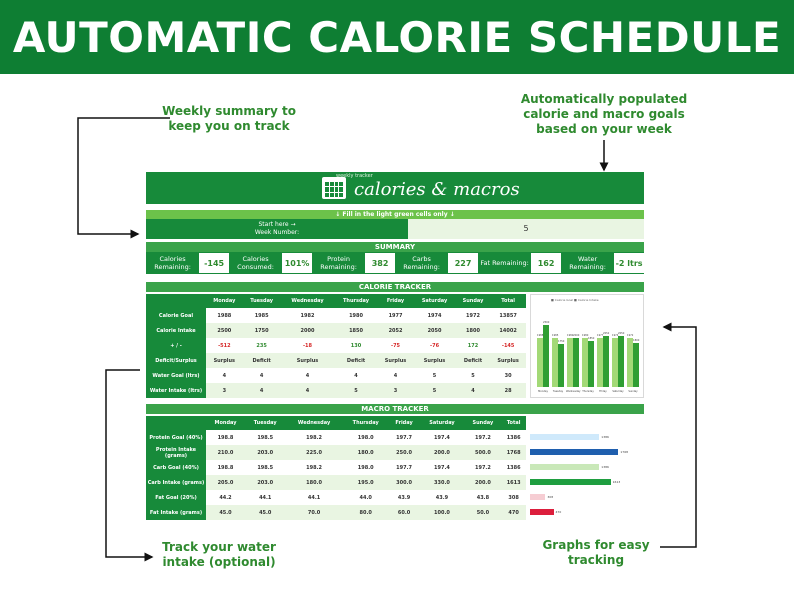  What do you see at coordinates (225, 497) in the screenshot?
I see `table-cell: 44.2` at bounding box center [225, 497].